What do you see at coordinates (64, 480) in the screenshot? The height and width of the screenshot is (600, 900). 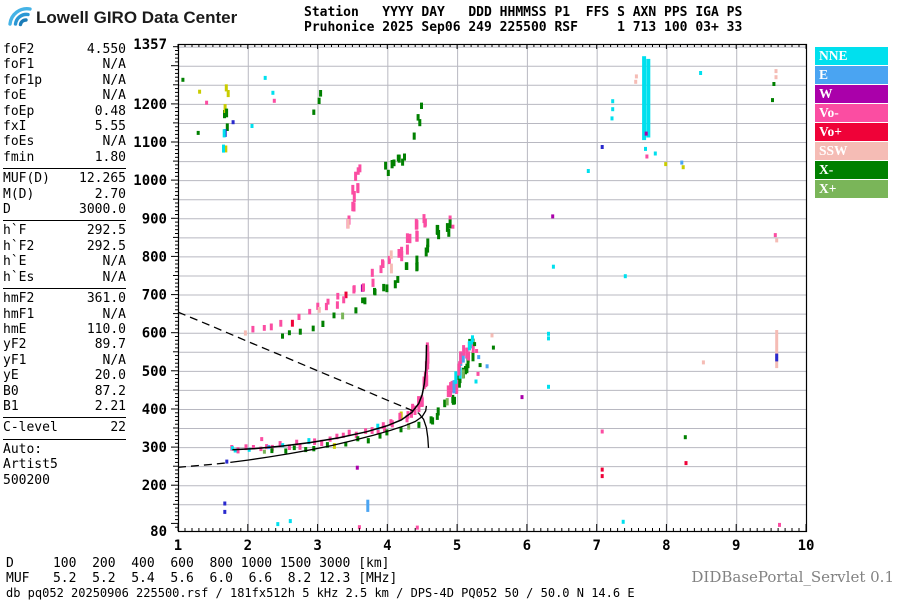 I see `parameter-row: 500200` at bounding box center [64, 480].